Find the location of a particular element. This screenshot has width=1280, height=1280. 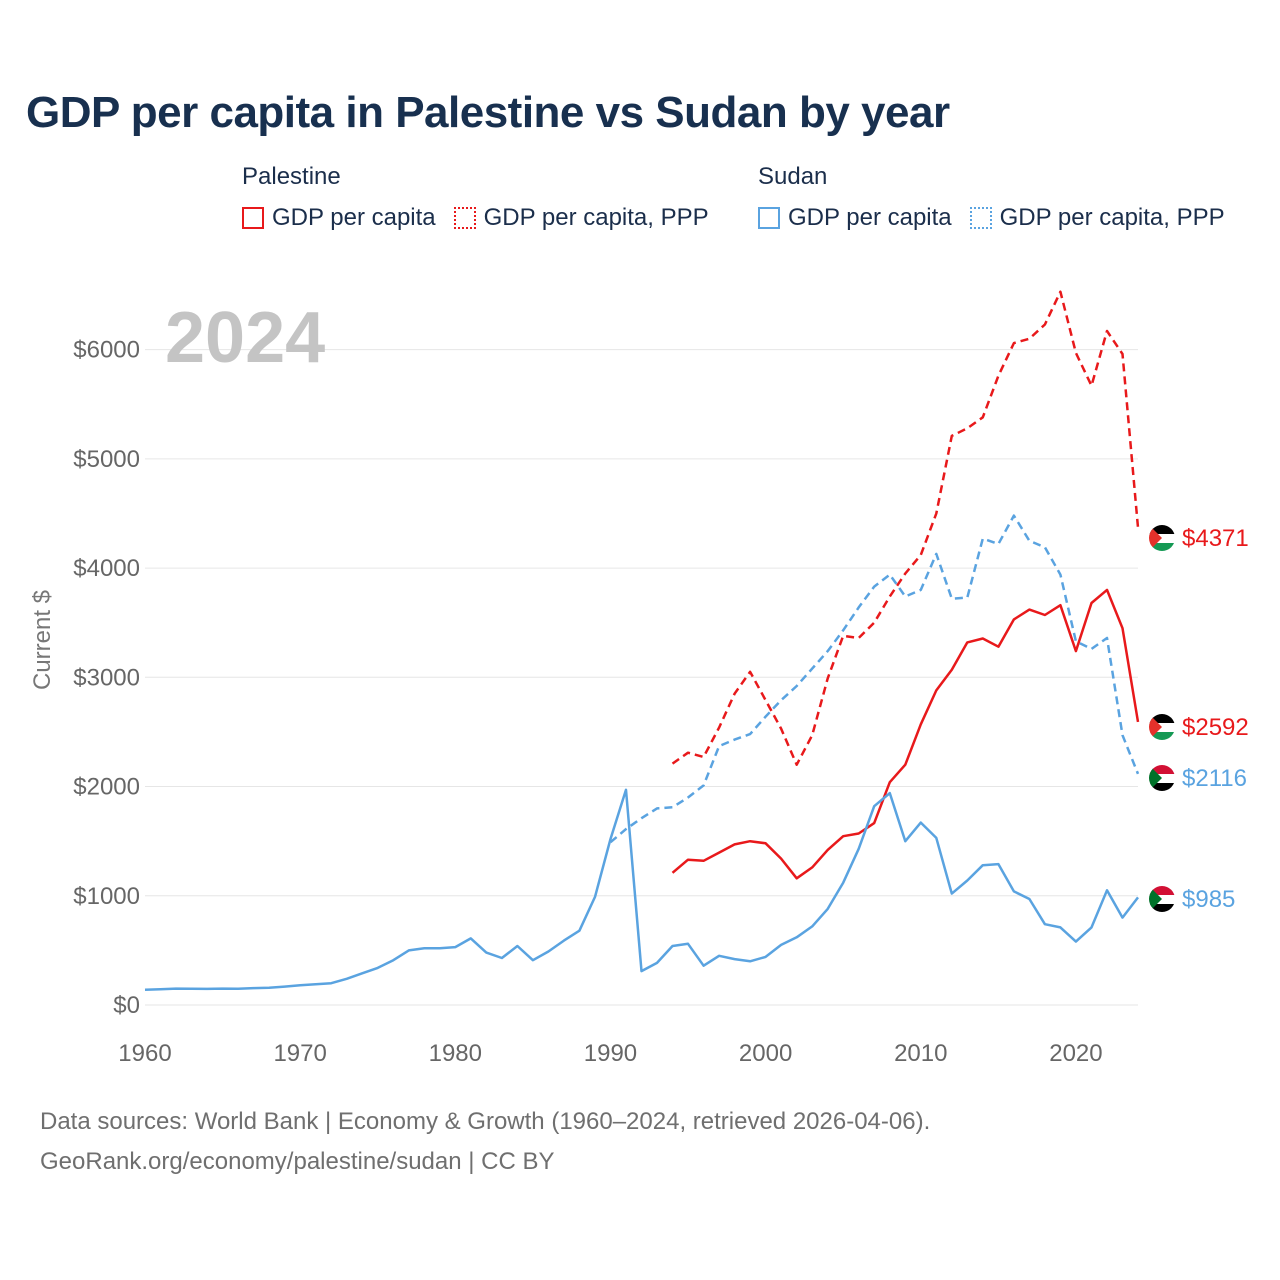

series-line-sudan-gdp-per-capita-ppp is located at coordinates (874, 679).